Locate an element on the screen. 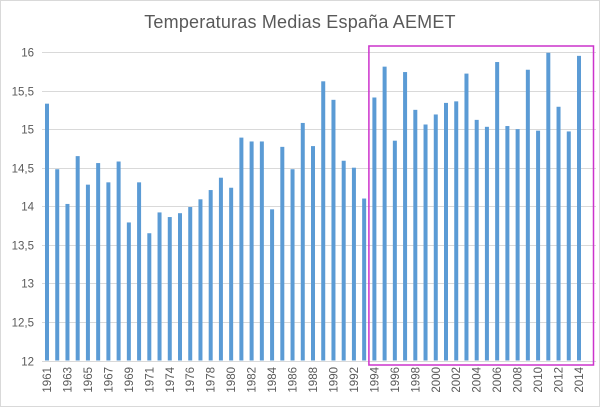 This screenshot has height=407, width=600. y-tick-label: 16 is located at coordinates (27, 54).